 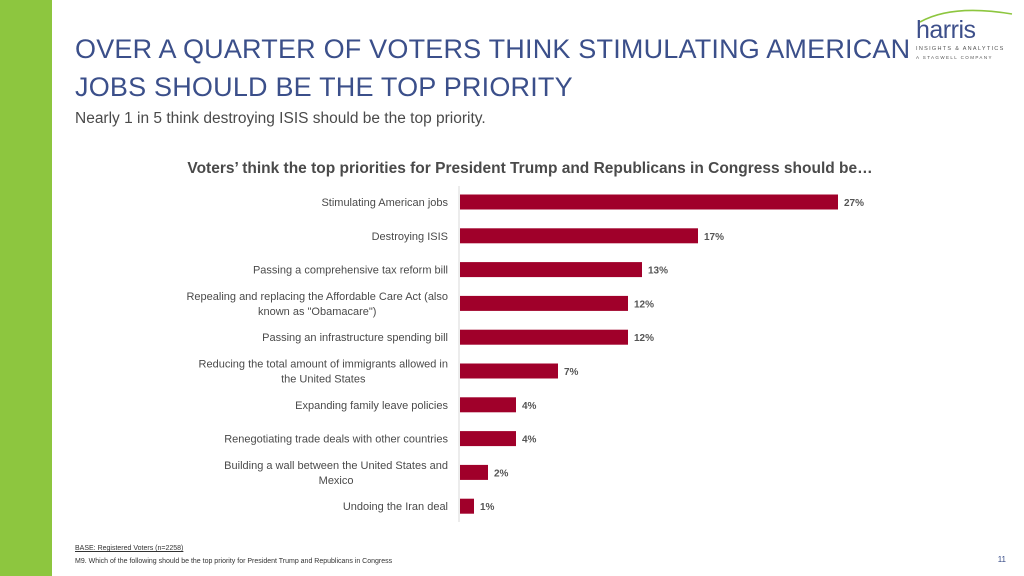 I want to click on category-label: Passing a comprehensive tax reform bill, so click(x=350, y=271).